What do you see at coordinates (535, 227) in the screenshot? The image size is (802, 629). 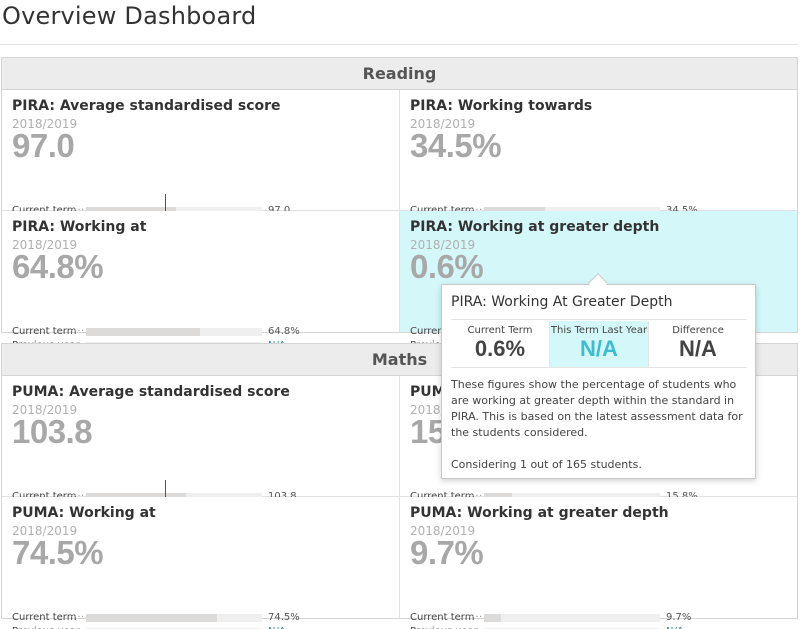 I see `card-title: PIRA: Working at greater depth` at bounding box center [535, 227].